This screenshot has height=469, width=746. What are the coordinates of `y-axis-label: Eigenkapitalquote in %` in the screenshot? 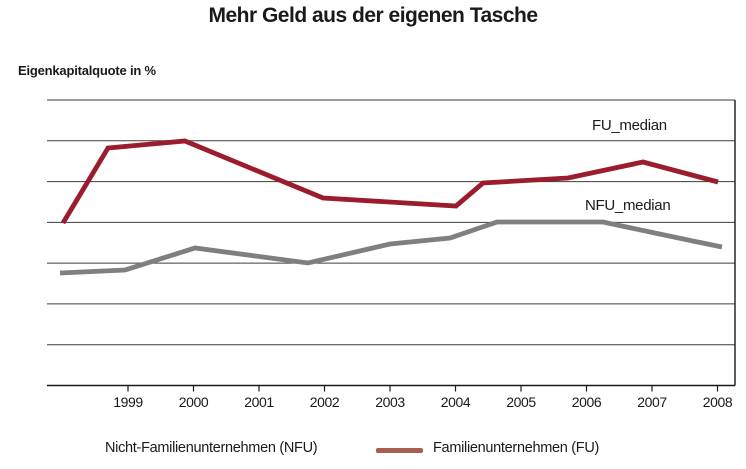 It's located at (87, 70).